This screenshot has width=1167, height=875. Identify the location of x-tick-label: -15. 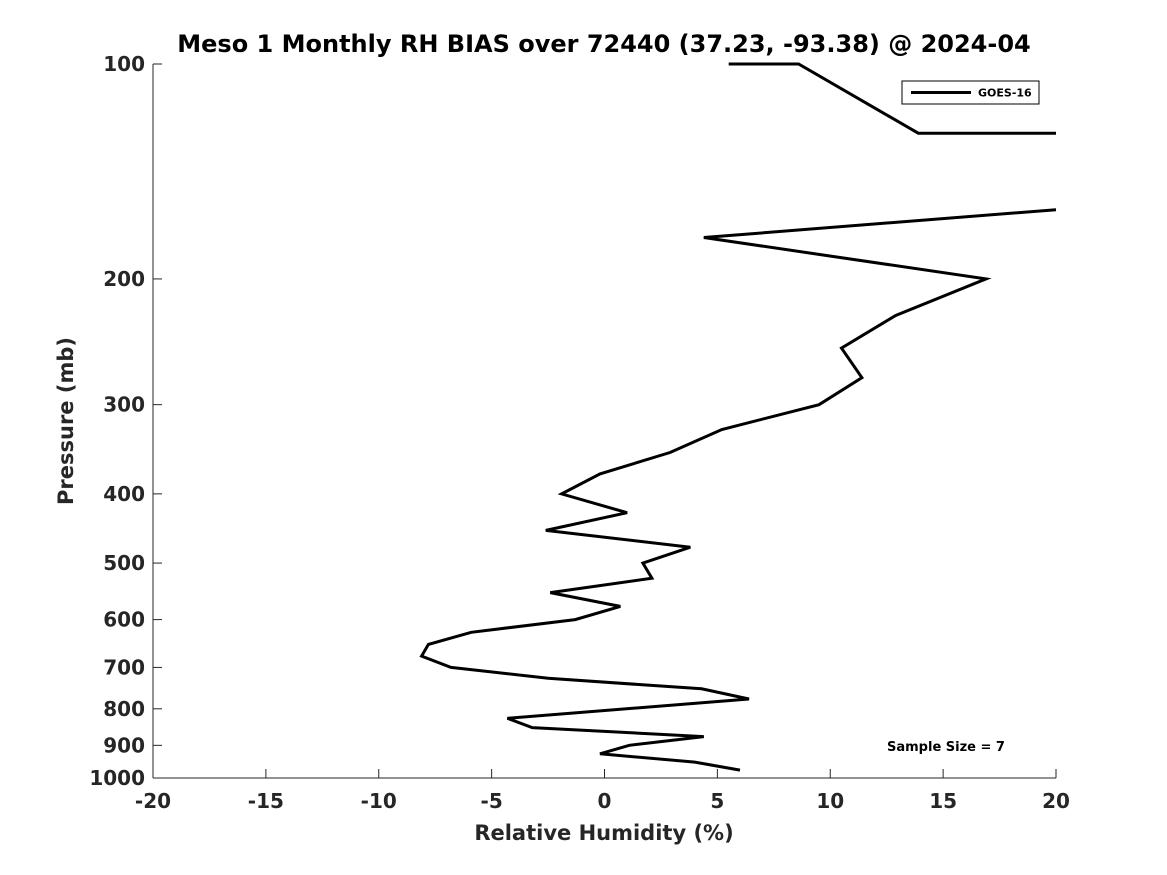
(266, 801).